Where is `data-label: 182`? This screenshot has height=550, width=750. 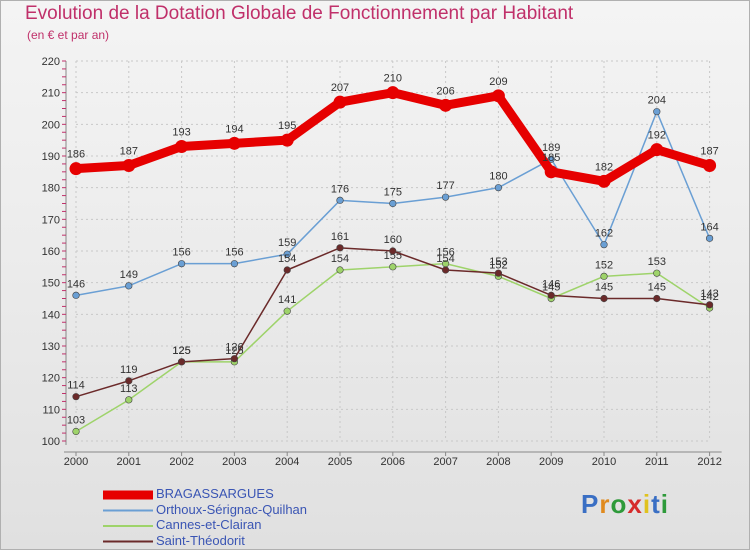 data-label: 182 is located at coordinates (604, 167).